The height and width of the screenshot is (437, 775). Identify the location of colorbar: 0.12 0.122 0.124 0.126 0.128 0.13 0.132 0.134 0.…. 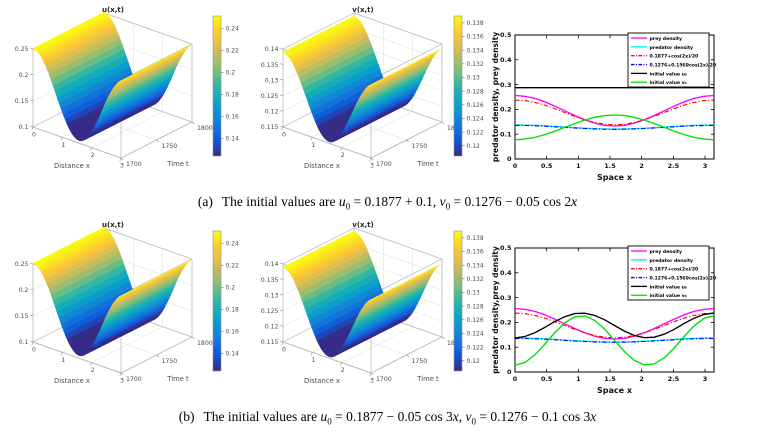
(468, 301).